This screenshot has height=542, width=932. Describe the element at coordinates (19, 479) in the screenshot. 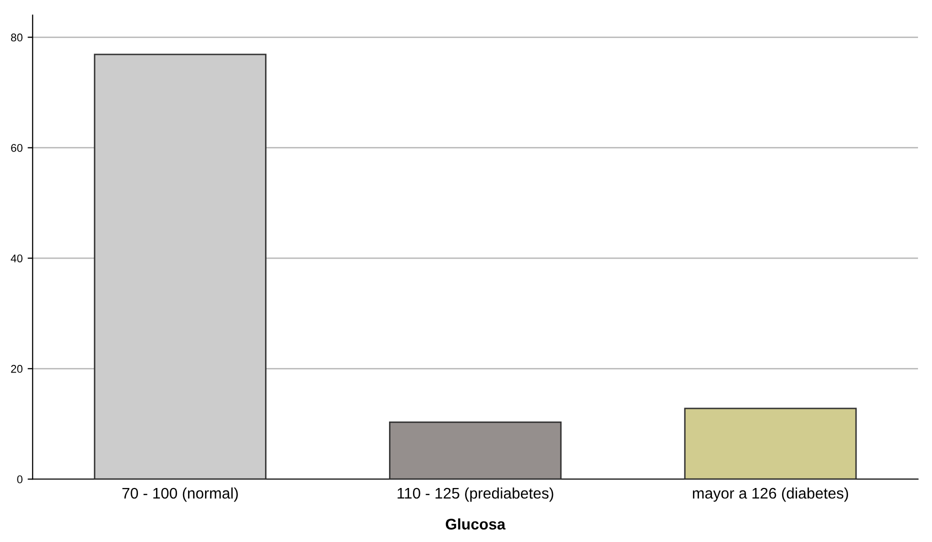

I see `y-tick-label: 0` at that location.